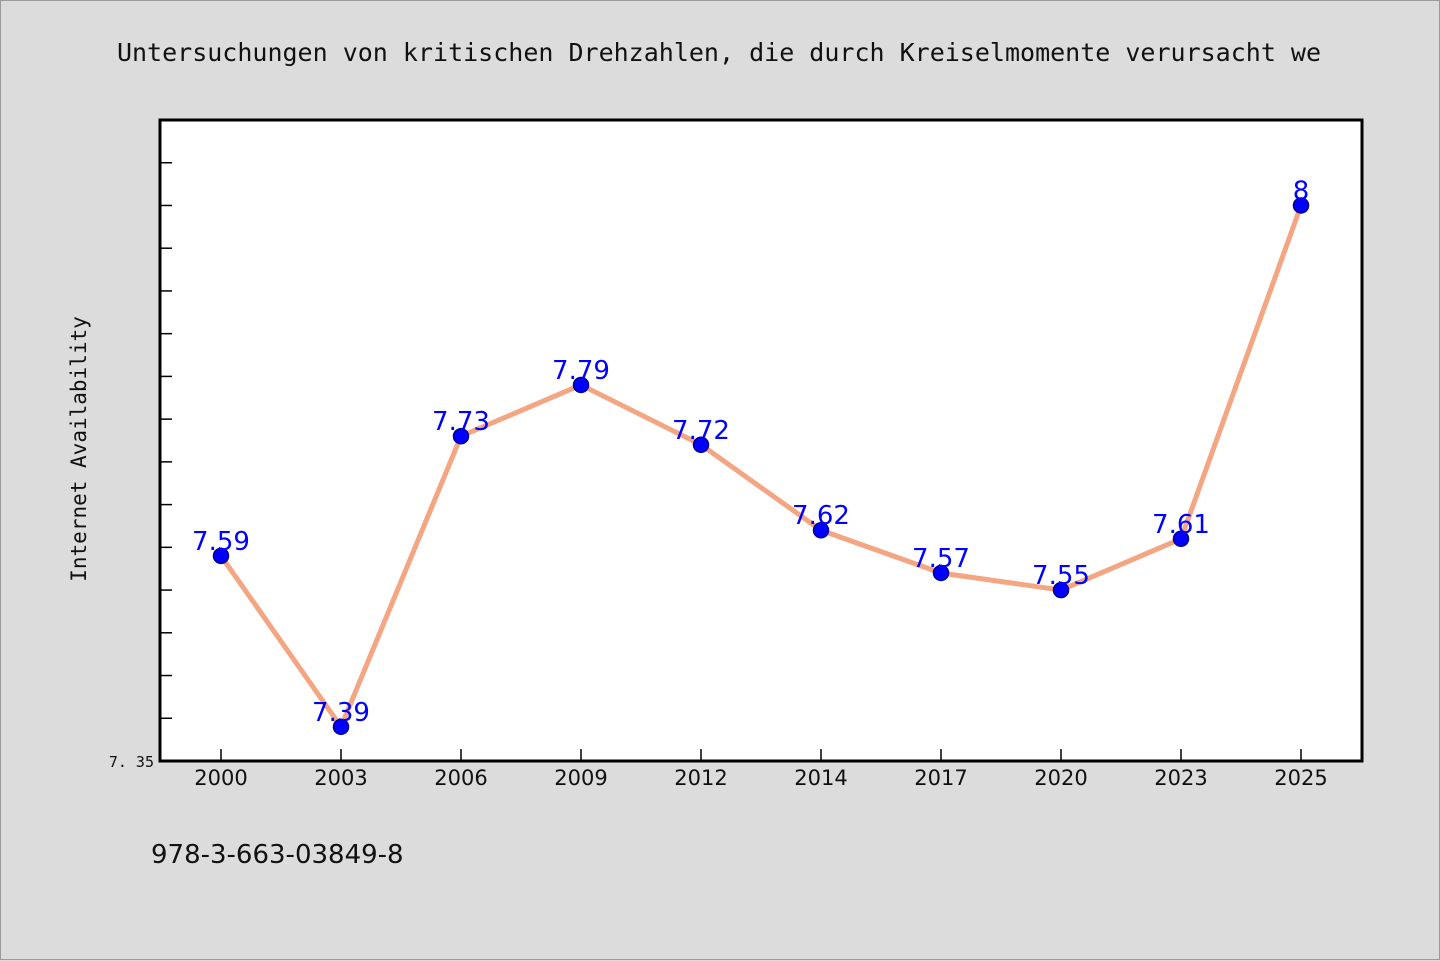 The width and height of the screenshot is (1440, 961). Describe the element at coordinates (131, 762) in the screenshot. I see `y-tick-label: 7. 35` at that location.